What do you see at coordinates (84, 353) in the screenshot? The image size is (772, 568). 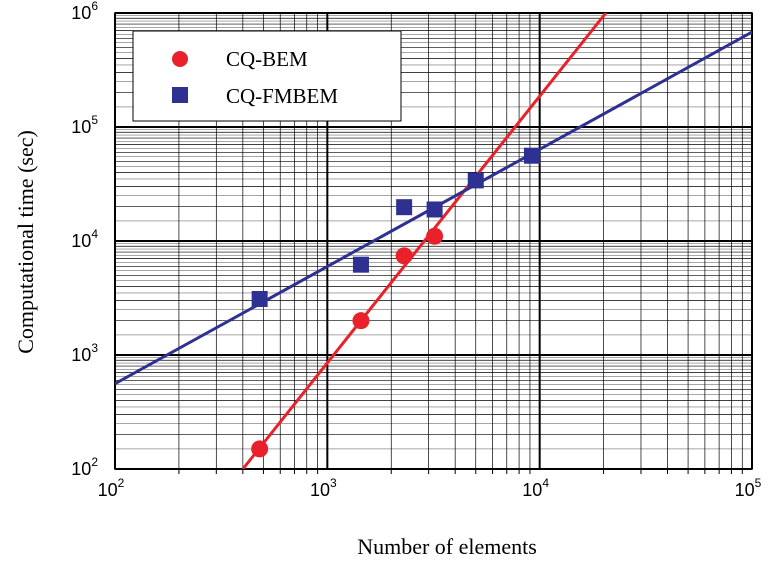 I see `y-tick-label: 10³` at bounding box center [84, 353].